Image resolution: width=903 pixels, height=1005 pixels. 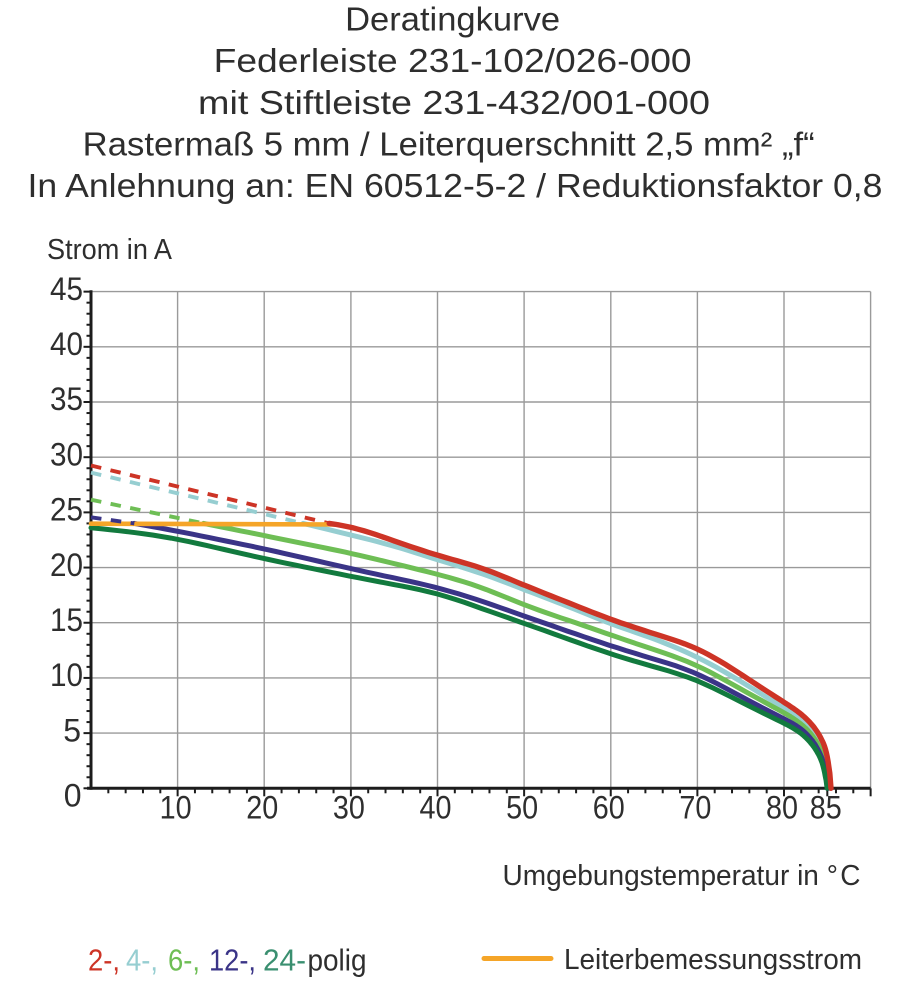 What do you see at coordinates (454, 102) in the screenshot?
I see `svg-text:mit Stiftleiste 231-432/001-00: mit Stiftleiste 231-432/001-000` at bounding box center [454, 102].